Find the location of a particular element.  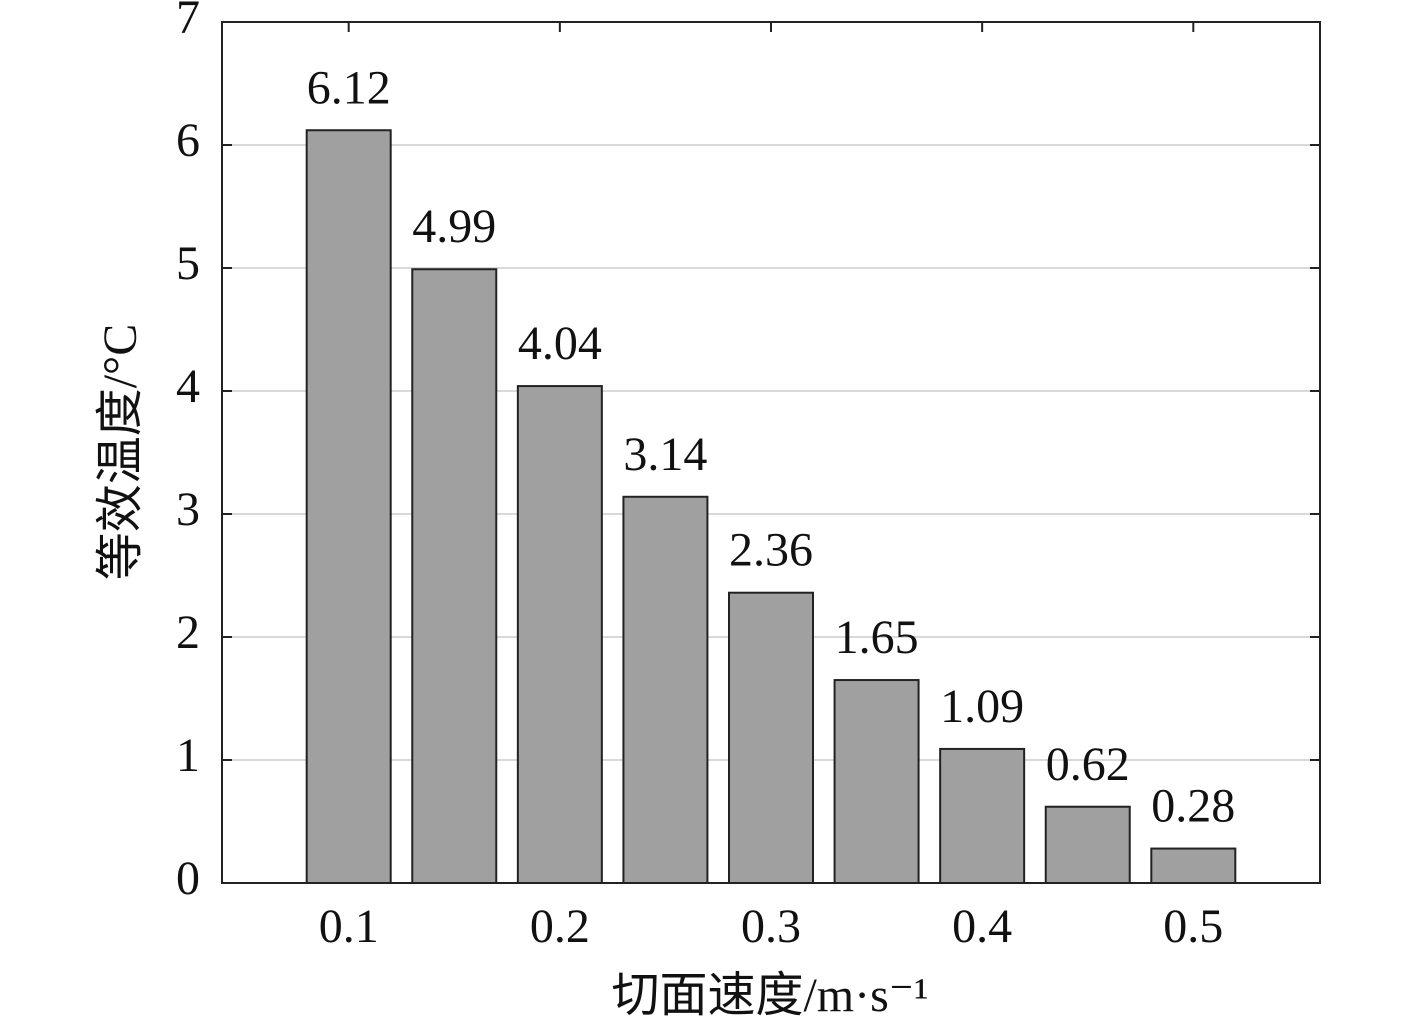

x-tick-label: 0.1 is located at coordinates (349, 926).